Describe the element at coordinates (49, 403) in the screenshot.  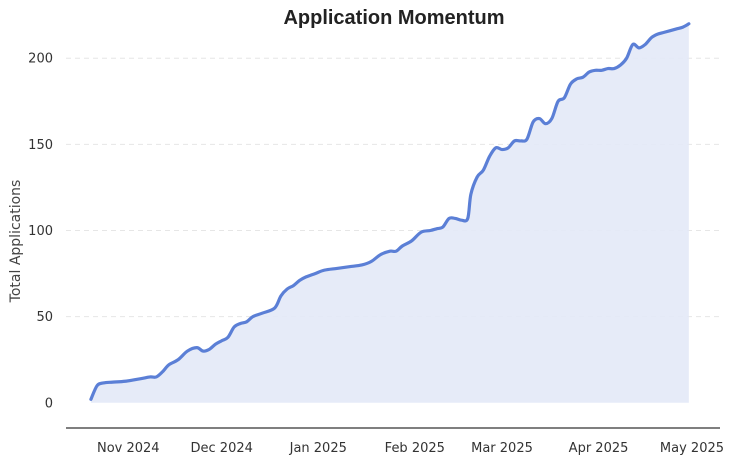
I see `y-tick-label: 0` at that location.